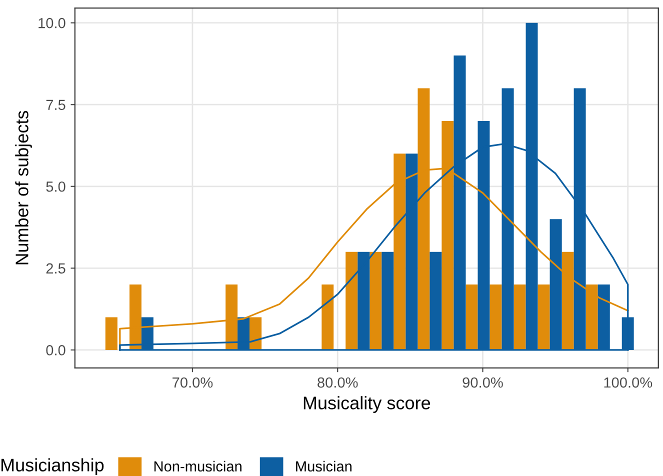 This screenshot has width=663, height=476. What do you see at coordinates (192, 382) in the screenshot?
I see `x-tick-label: 70.0%` at bounding box center [192, 382].